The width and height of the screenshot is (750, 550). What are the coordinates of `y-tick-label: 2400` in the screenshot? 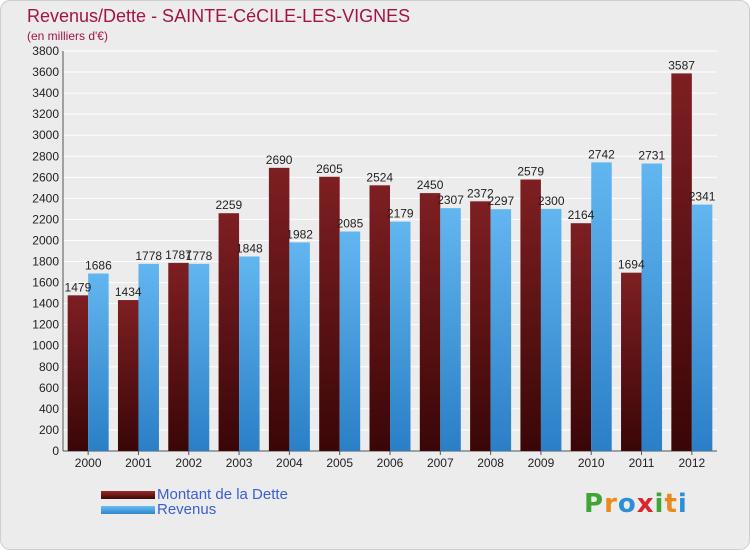 It's located at (45, 198).